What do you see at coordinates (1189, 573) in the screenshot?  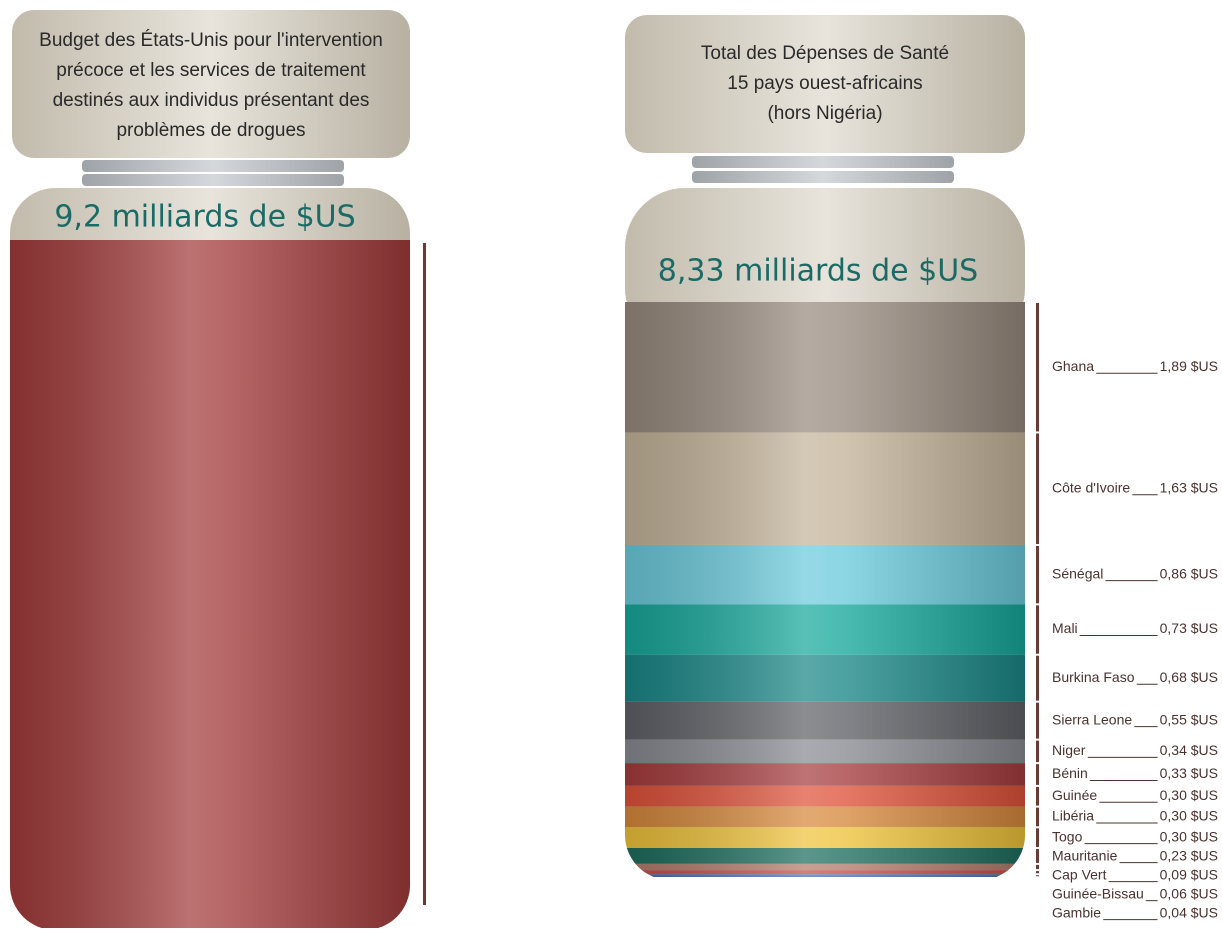 I see `value-label: 0,86 $US` at bounding box center [1189, 573].